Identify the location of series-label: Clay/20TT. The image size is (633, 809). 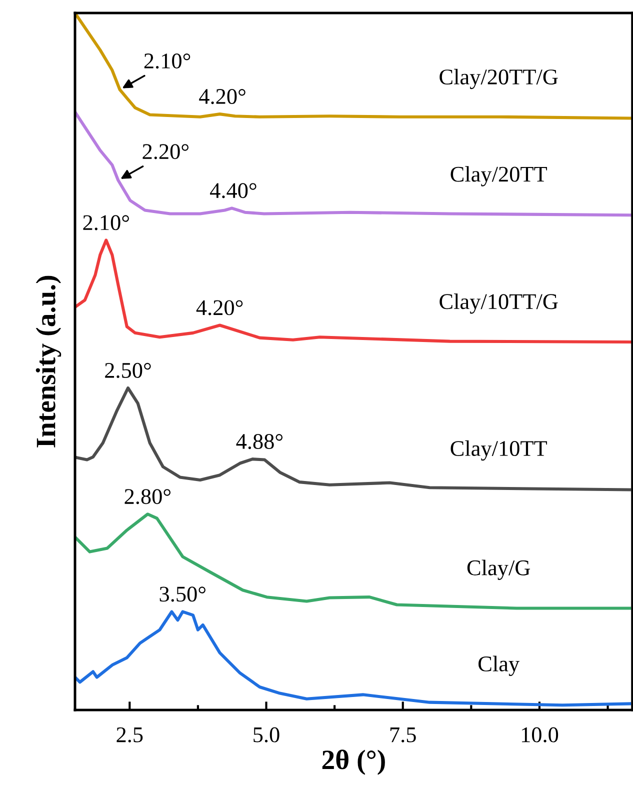
(498, 176).